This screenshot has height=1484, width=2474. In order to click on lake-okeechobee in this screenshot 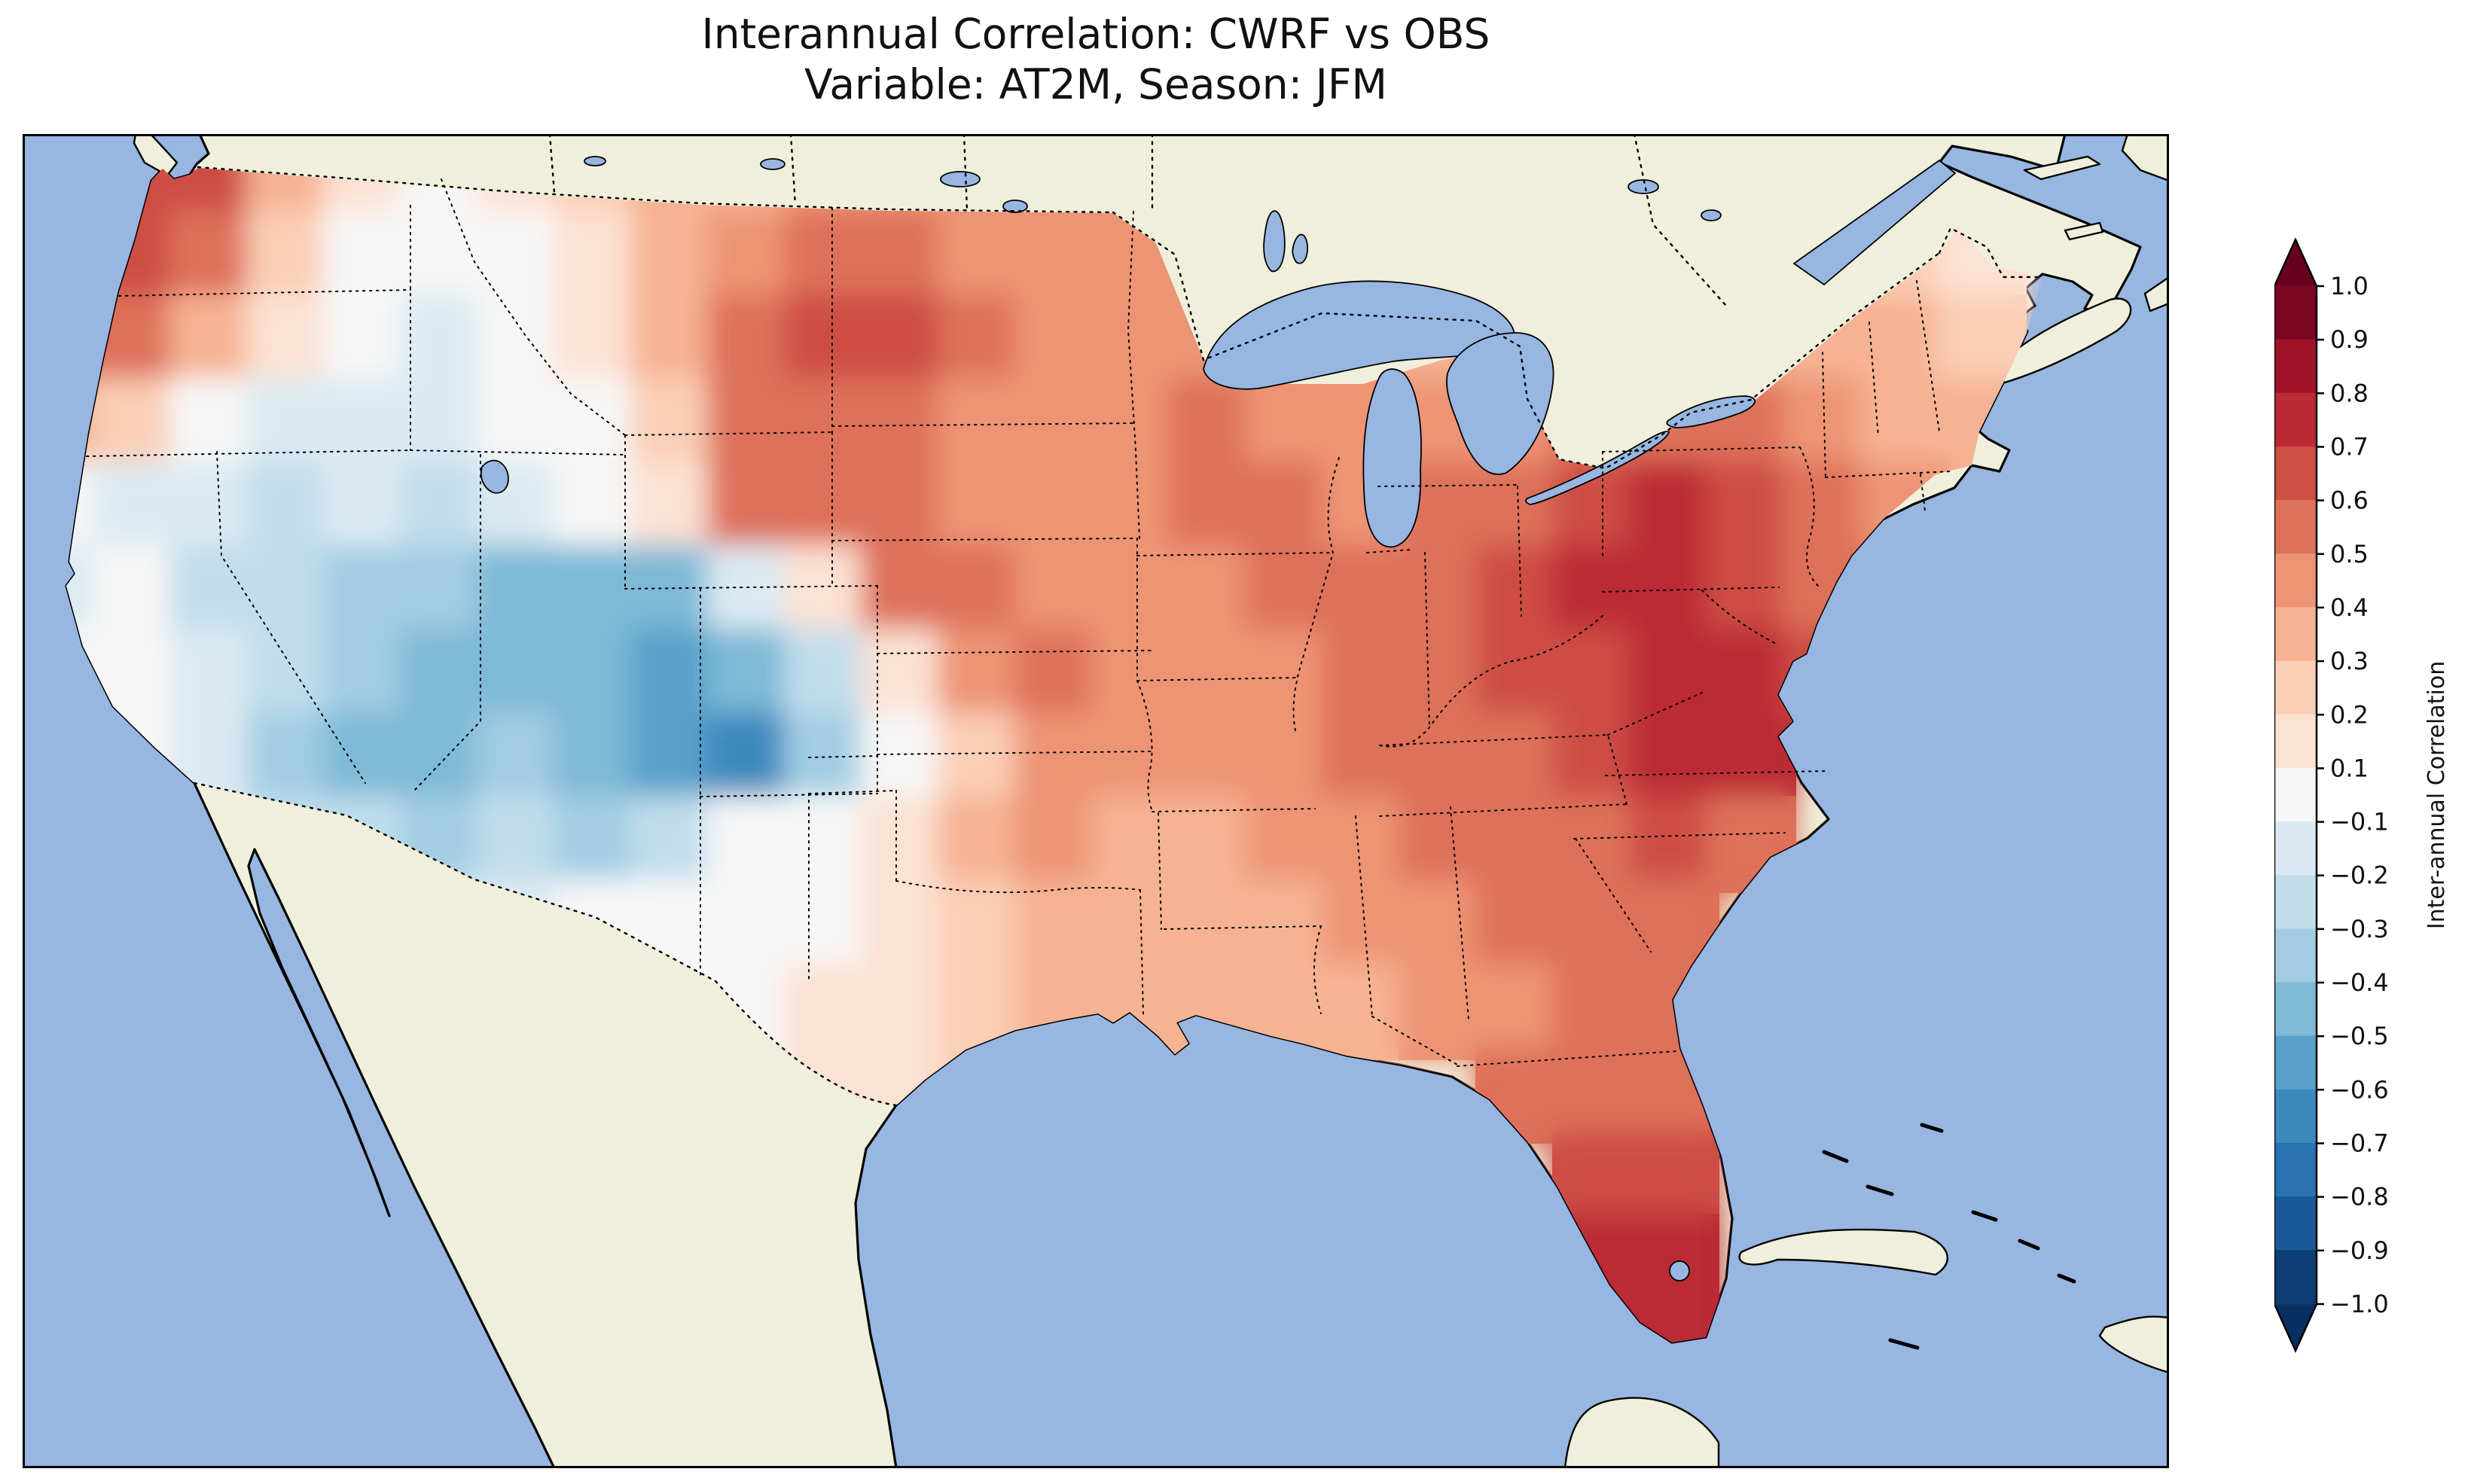, I will do `click(1679, 1270)`.